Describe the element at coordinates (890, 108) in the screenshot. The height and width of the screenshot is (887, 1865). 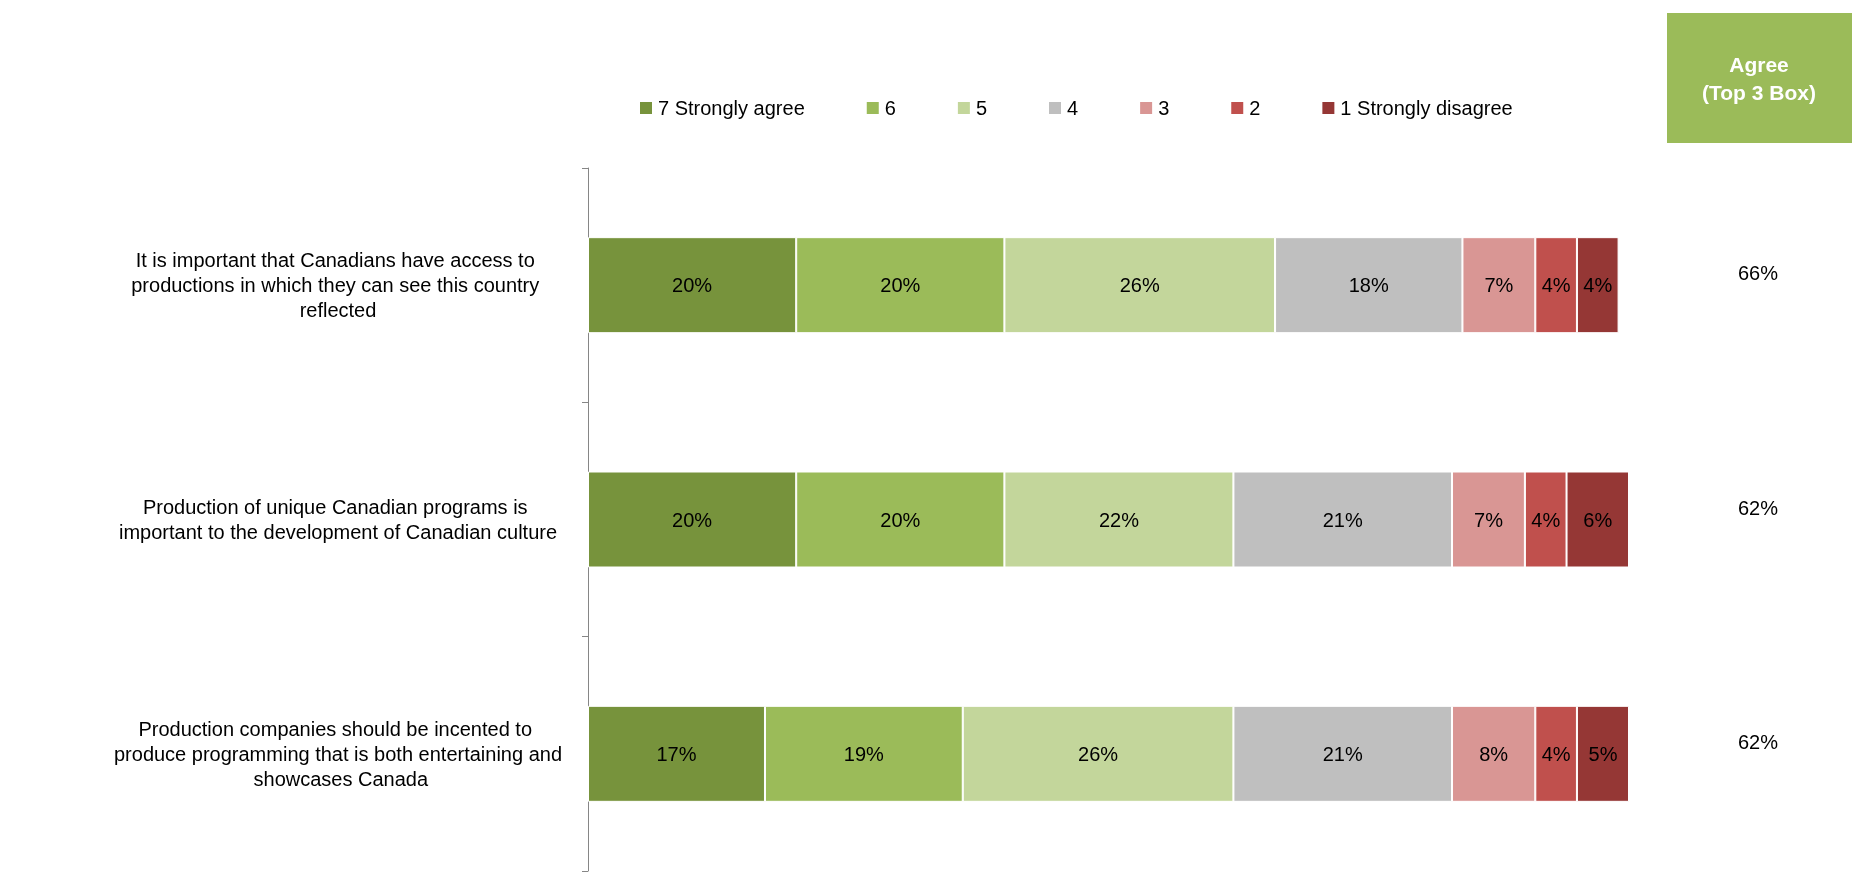
I see `legend-label: 6` at that location.